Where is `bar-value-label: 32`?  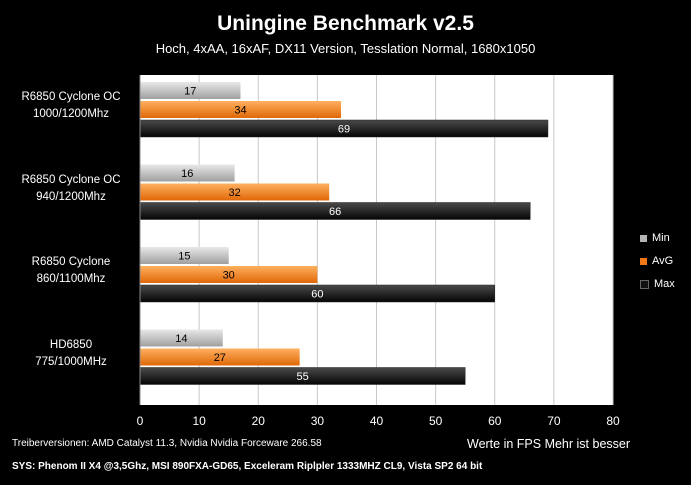
bar-value-label: 32 is located at coordinates (234, 193).